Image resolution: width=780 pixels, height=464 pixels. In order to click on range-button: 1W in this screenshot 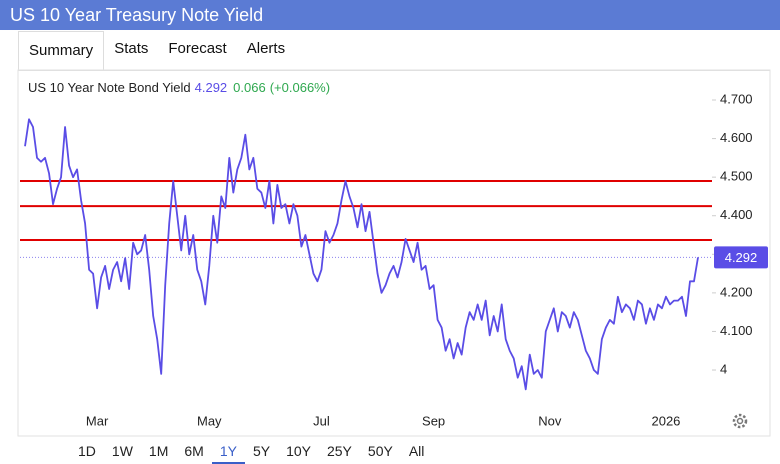, I will do `click(122, 451)`.